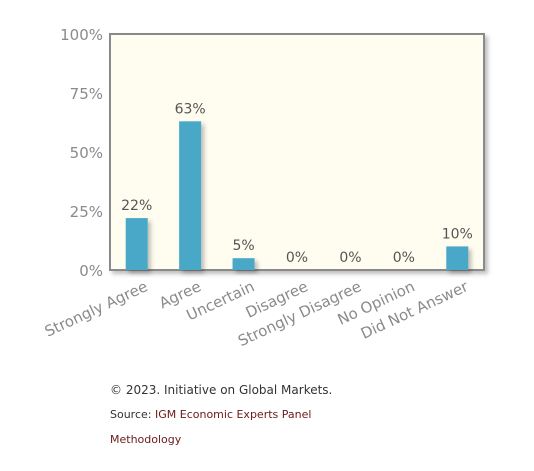 The height and width of the screenshot is (471, 534). I want to click on category-label: Strongly Agree, so click(96, 308).